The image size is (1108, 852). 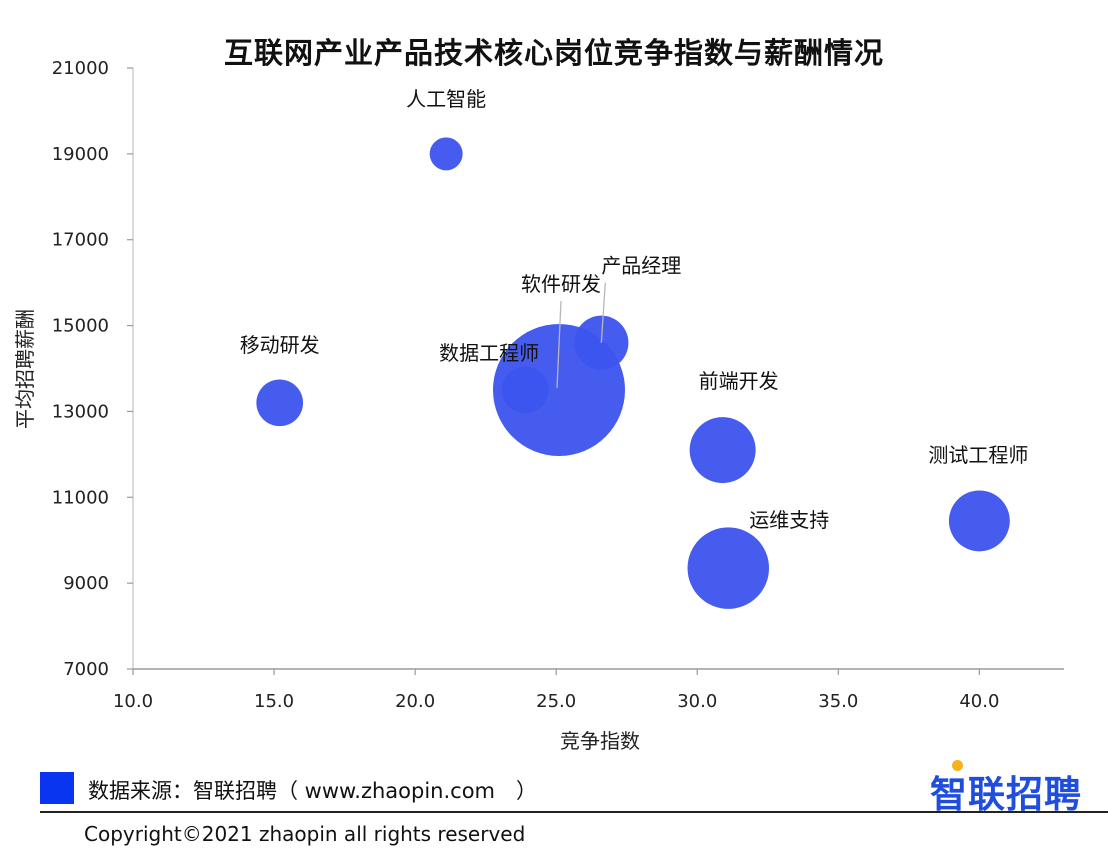 What do you see at coordinates (86, 583) in the screenshot?
I see `y-tick-label: 9000` at bounding box center [86, 583].